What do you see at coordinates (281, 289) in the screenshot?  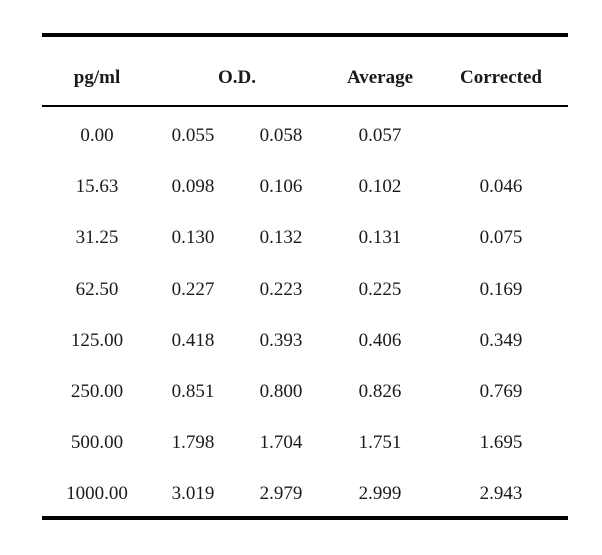 I see `cell-od-2: 0.223` at bounding box center [281, 289].